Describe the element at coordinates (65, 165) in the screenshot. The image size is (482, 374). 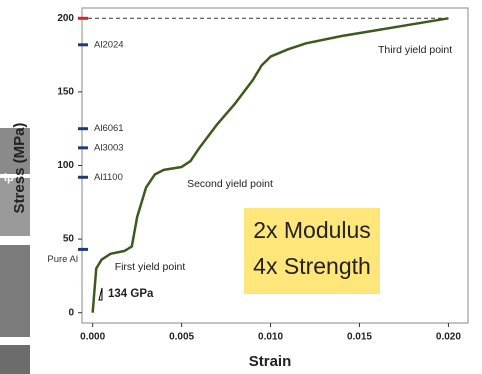
I see `y-tick-label: 100` at that location.